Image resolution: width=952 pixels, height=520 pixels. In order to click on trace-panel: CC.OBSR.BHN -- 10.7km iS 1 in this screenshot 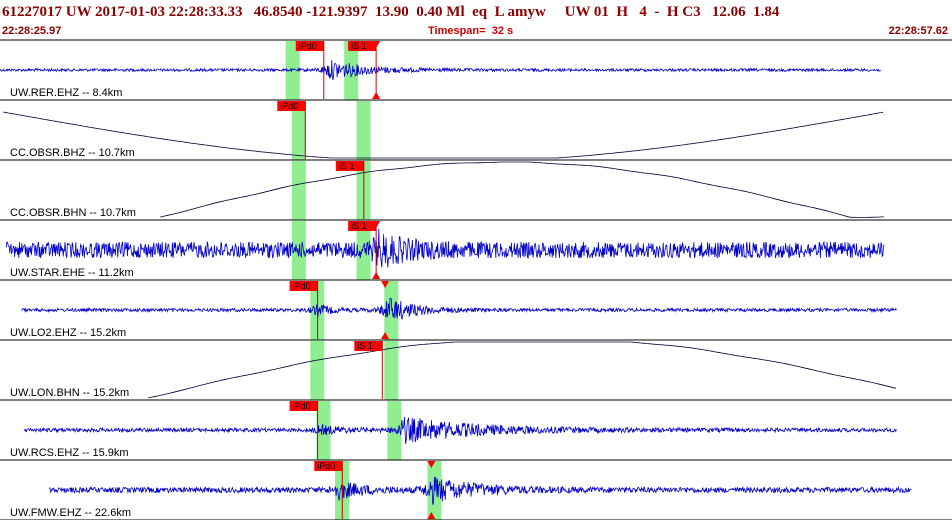, I will do `click(476, 189)`.